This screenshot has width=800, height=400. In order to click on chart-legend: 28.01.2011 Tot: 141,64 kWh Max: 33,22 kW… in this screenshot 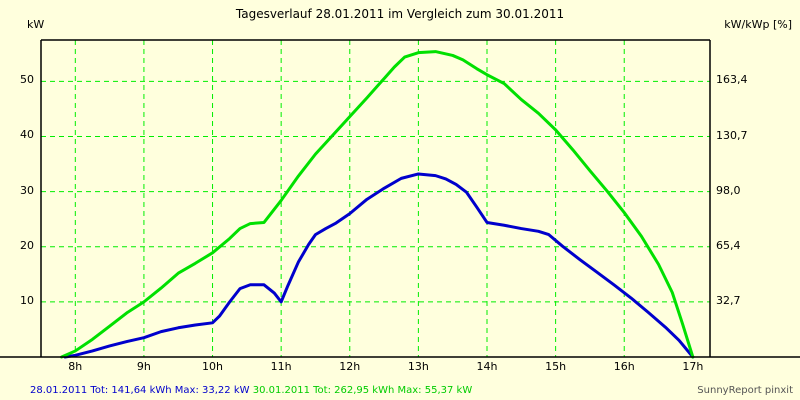, I will do `click(251, 390)`.